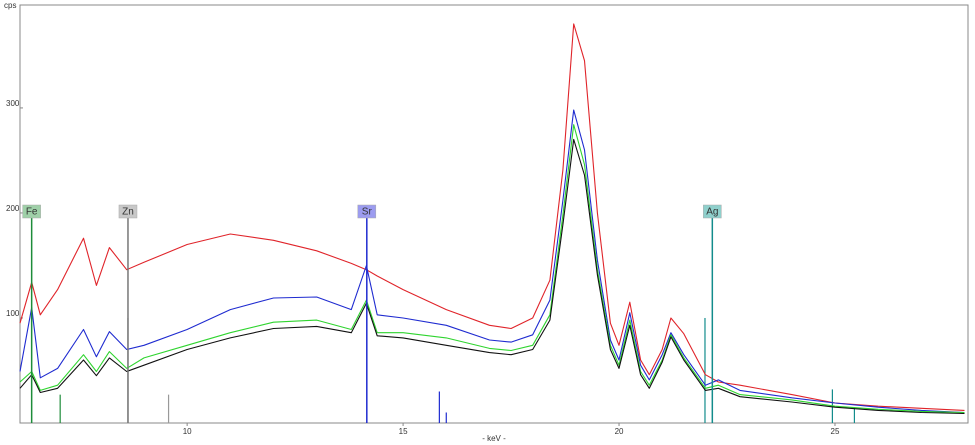 Image resolution: width=975 pixels, height=445 pixels. Describe the element at coordinates (10, 5) in the screenshot. I see `y-axis-label: cps` at that location.